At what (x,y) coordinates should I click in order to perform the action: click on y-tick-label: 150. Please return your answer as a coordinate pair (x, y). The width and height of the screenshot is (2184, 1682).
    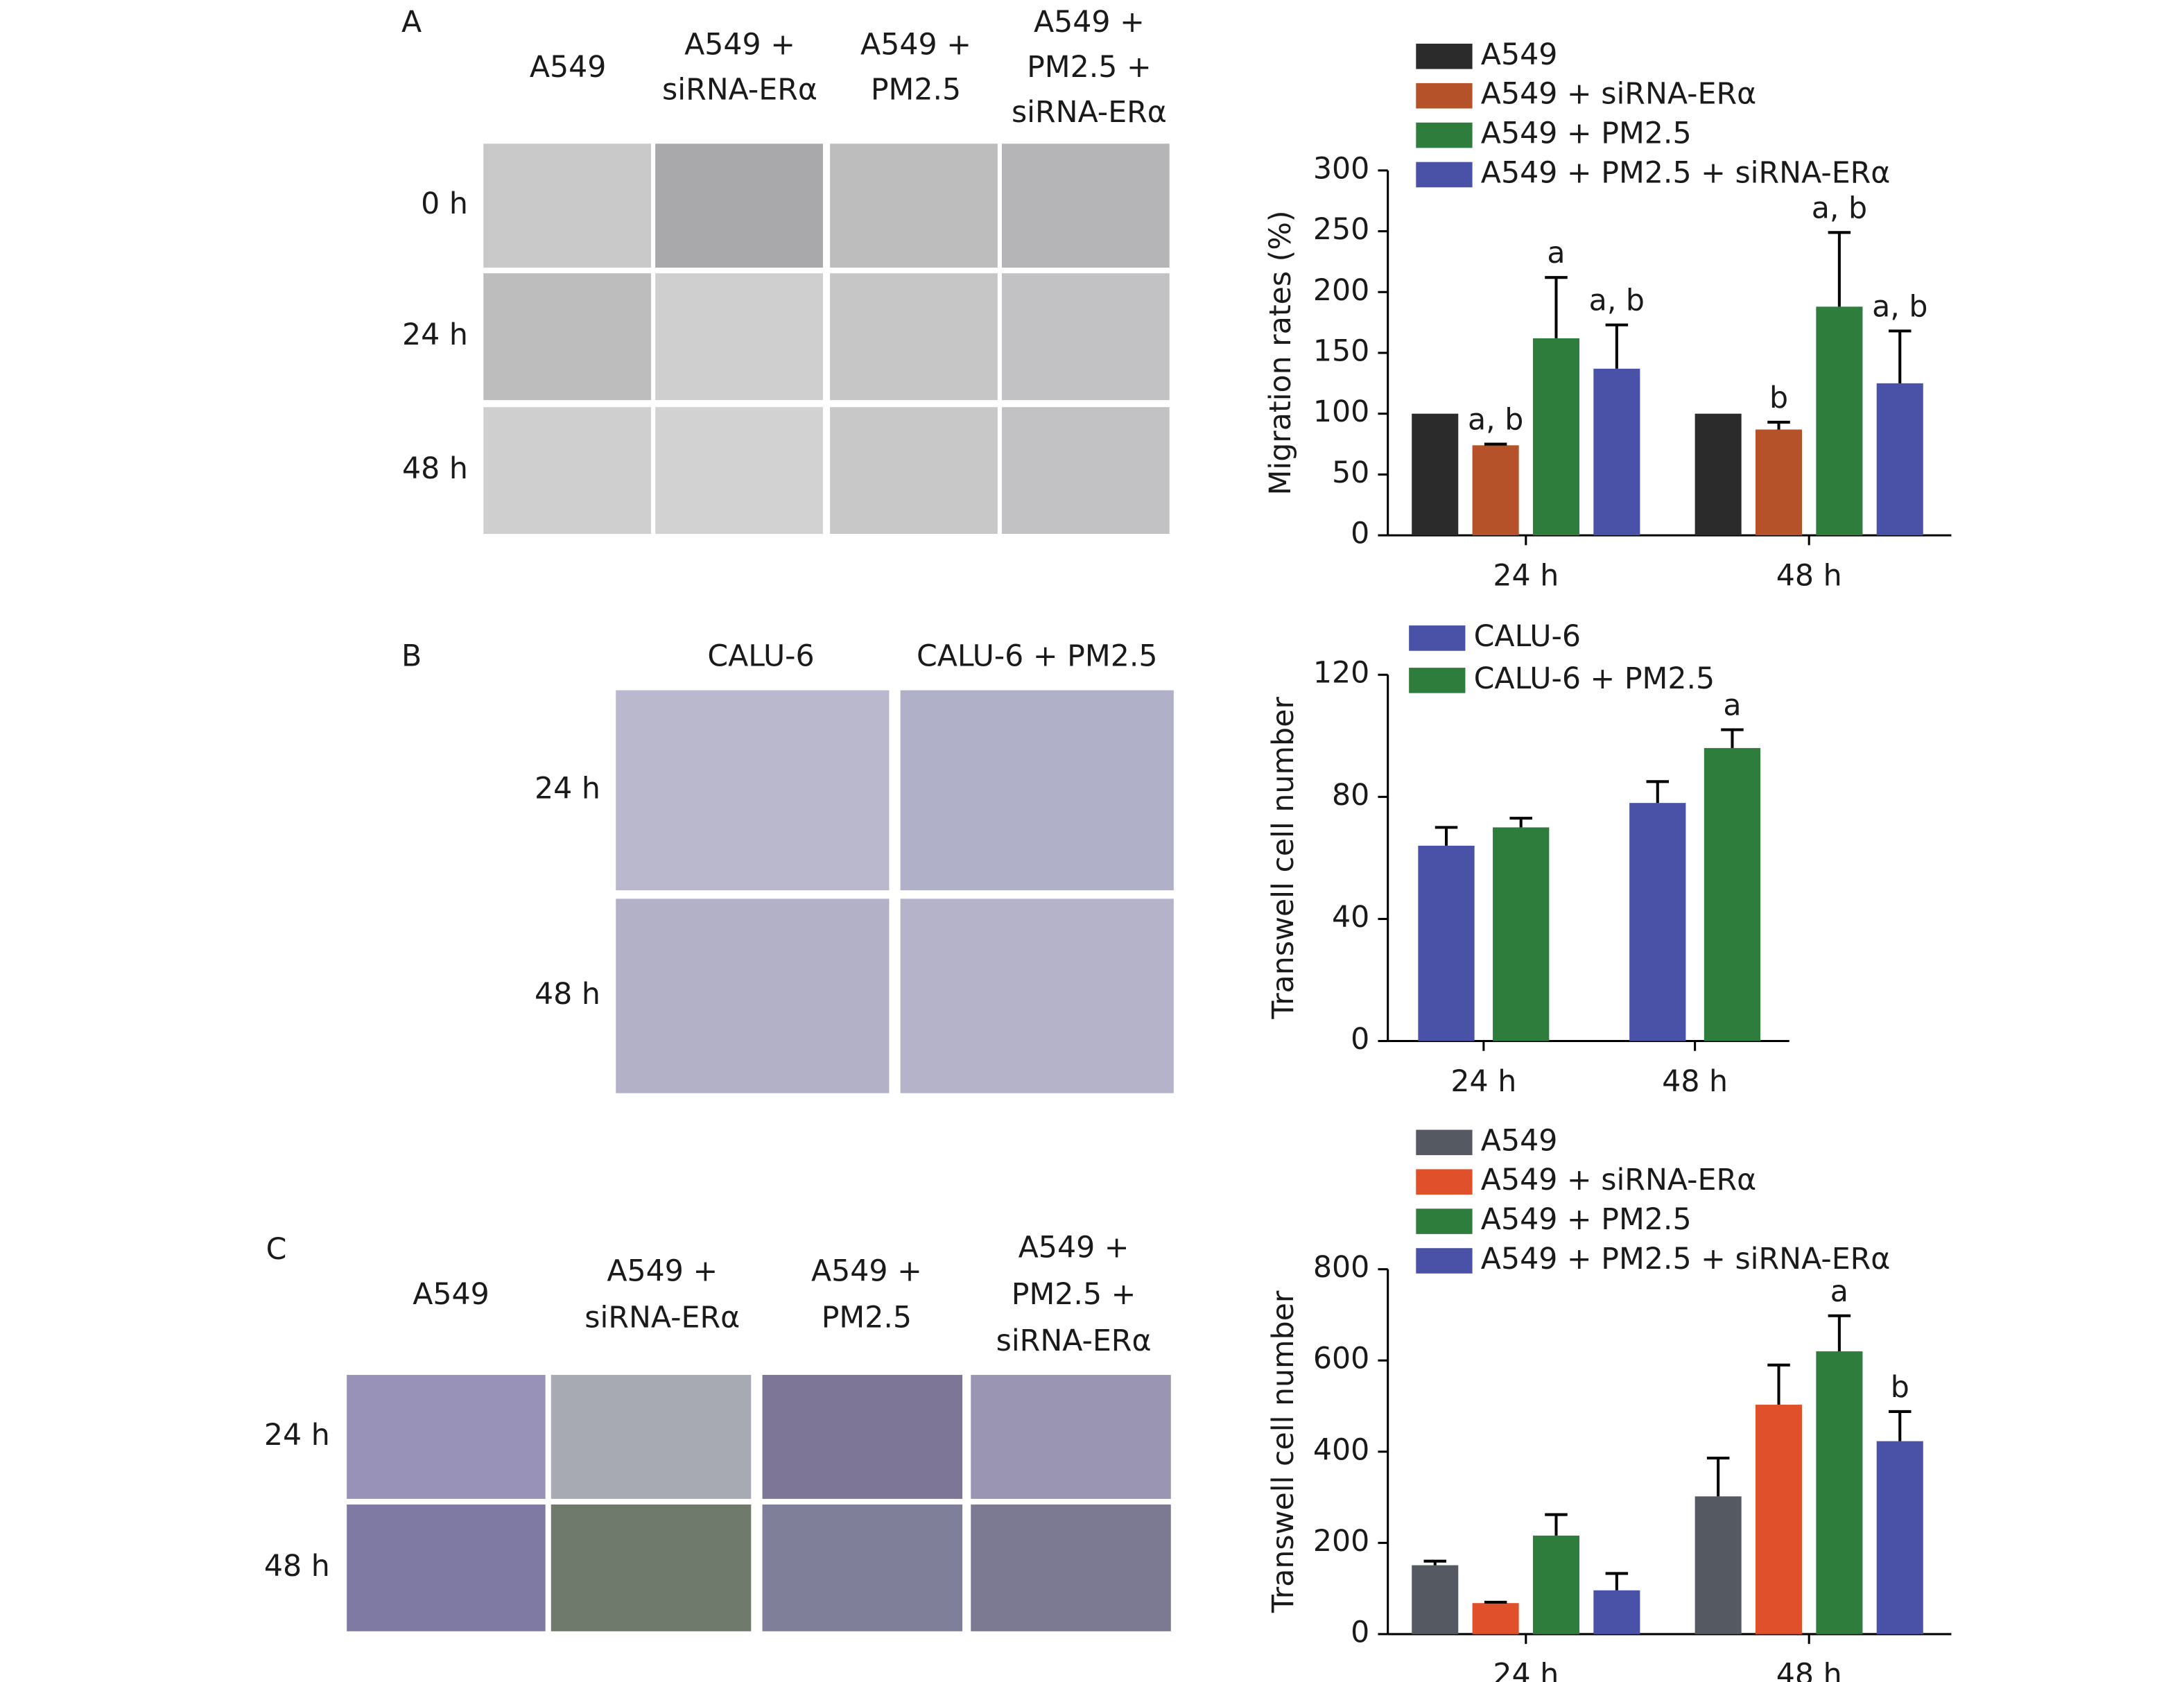
    Looking at the image, I should click on (1341, 350).